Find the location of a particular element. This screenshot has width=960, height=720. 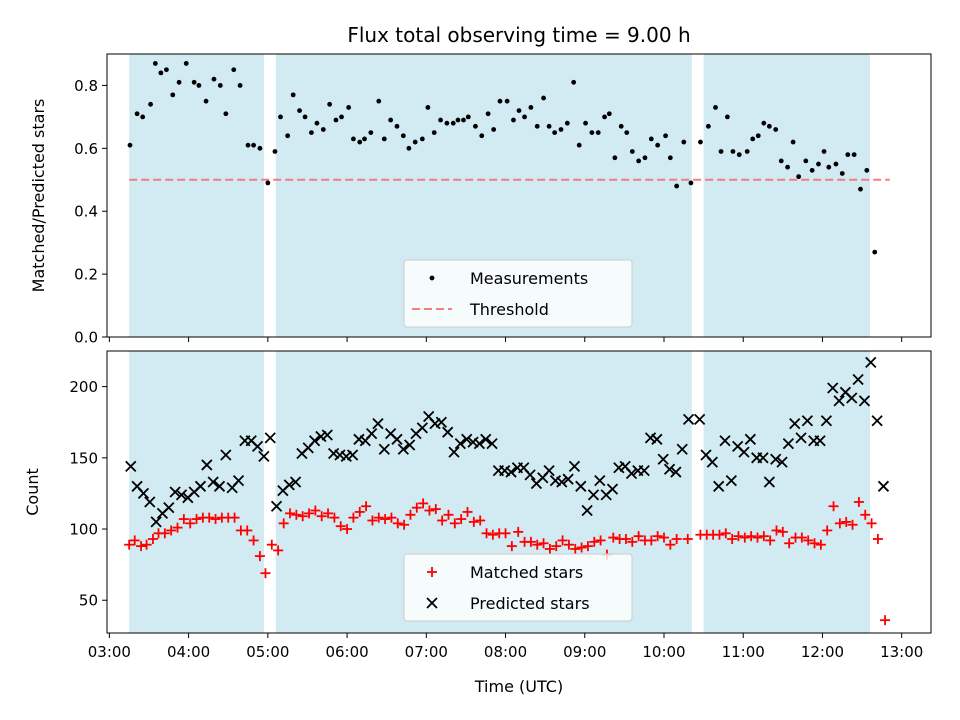

x-tick-label: 09:00 is located at coordinates (584, 652).